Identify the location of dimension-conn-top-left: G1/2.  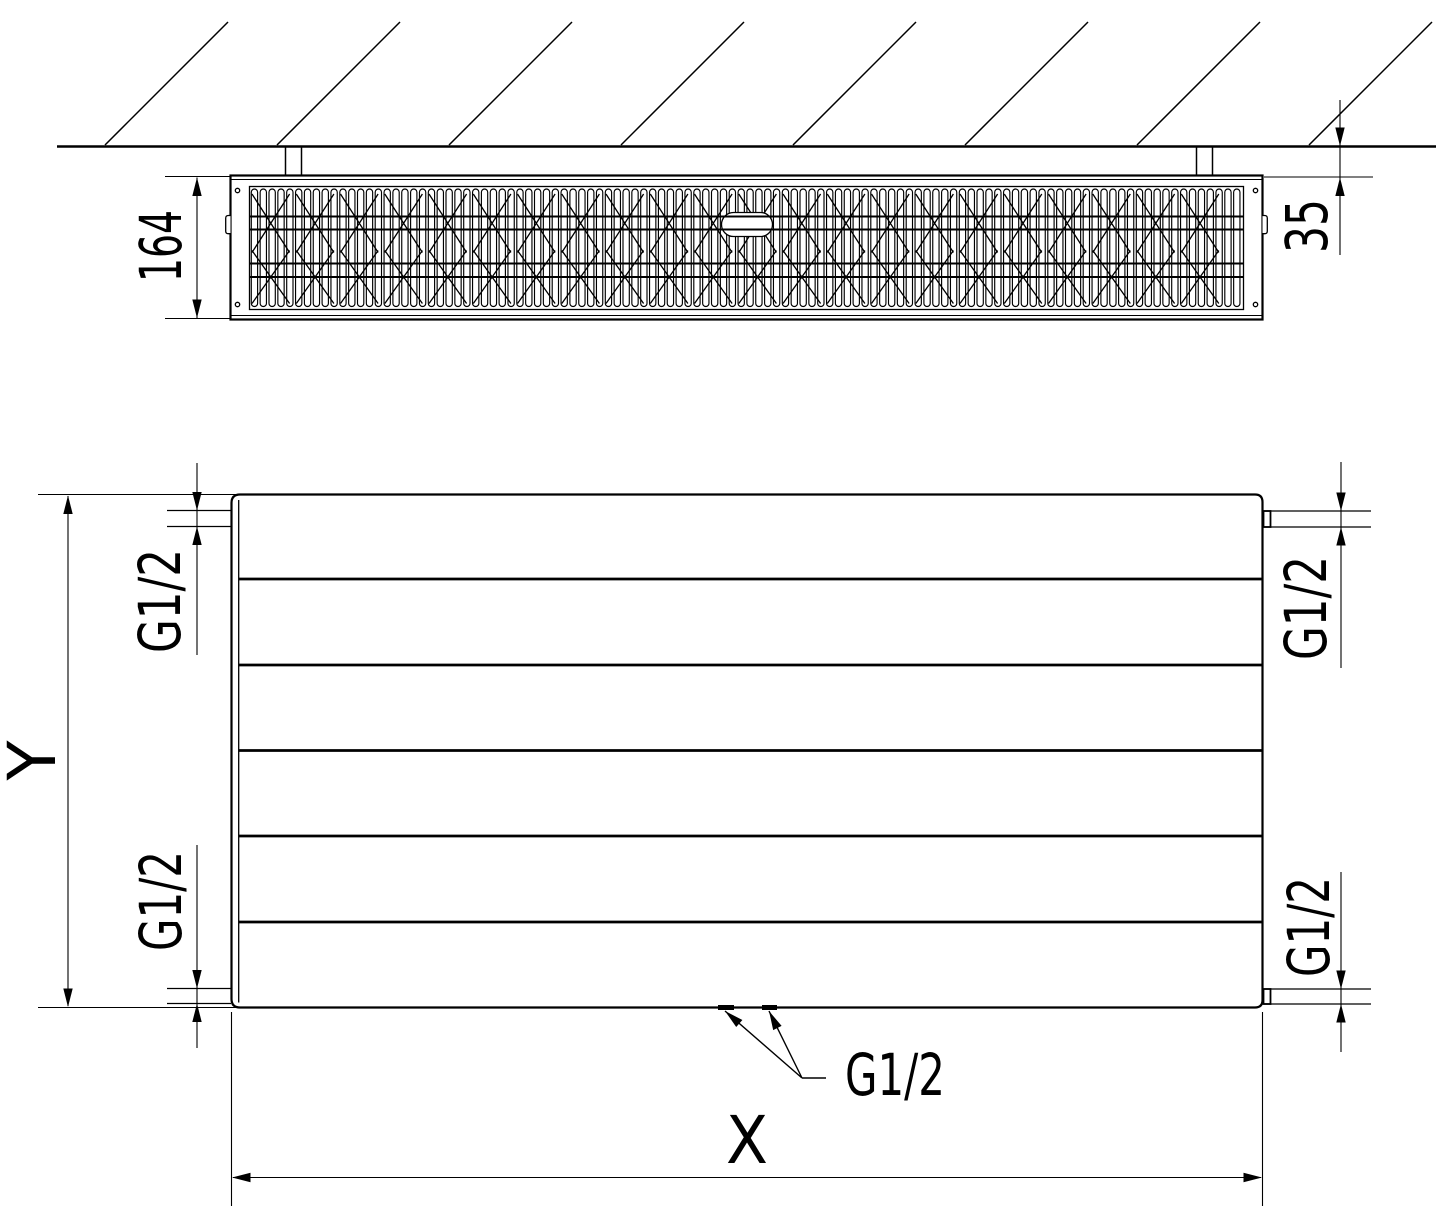
(164, 559).